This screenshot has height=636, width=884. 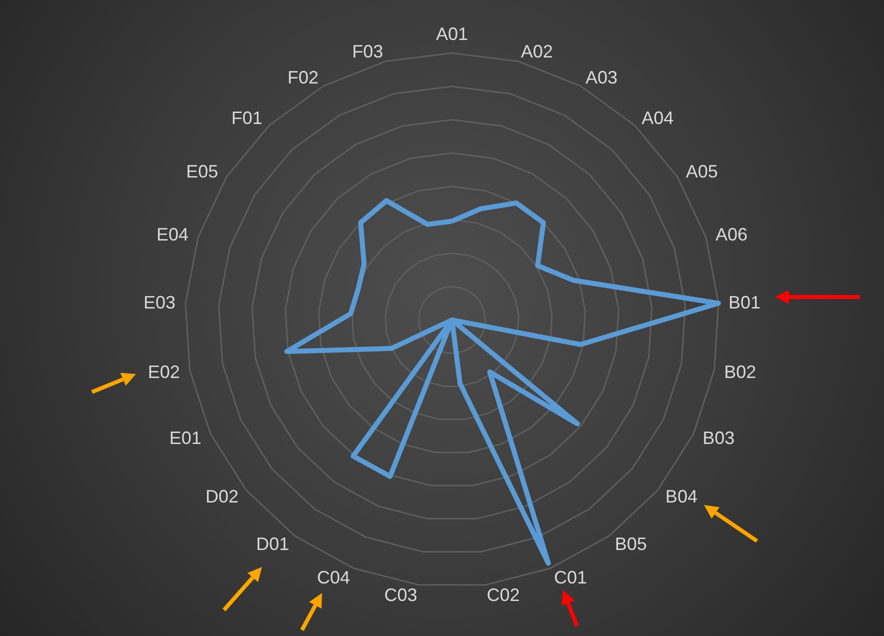 I want to click on spoke-label: A02, so click(x=536, y=52).